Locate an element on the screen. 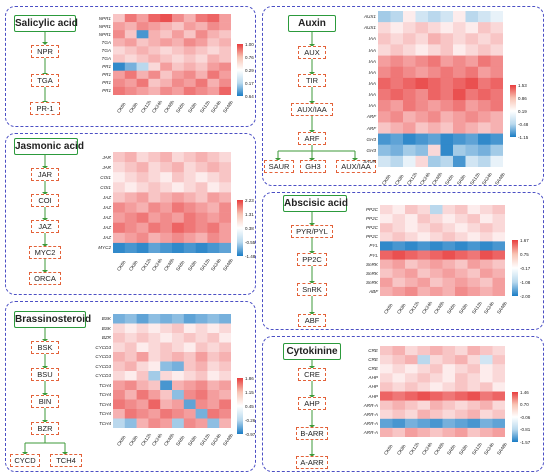 The width and height of the screenshot is (550, 476). node-aux-iaa: AUX/IAA is located at coordinates (312, 109).